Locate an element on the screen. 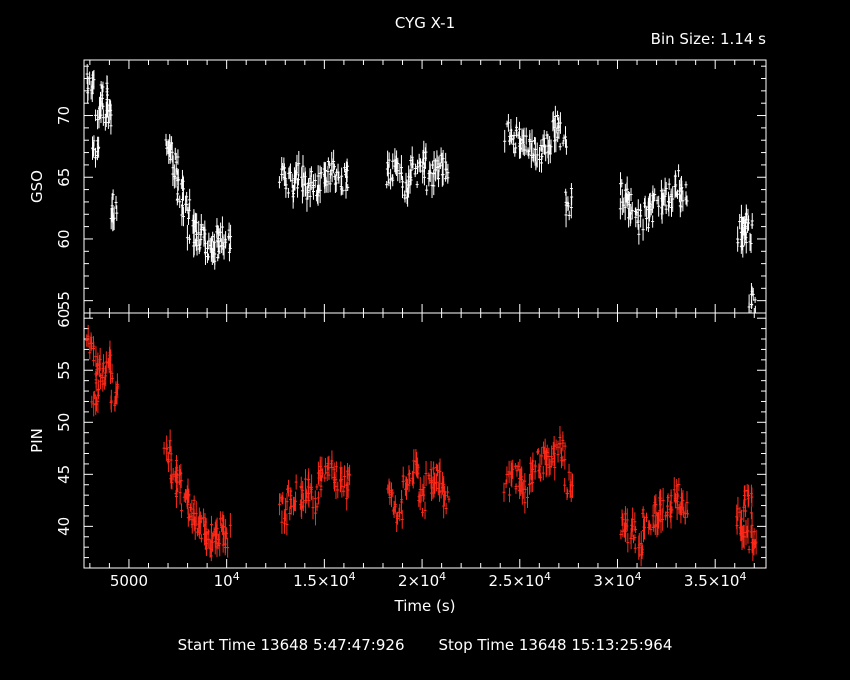  y-tick-label: 40 is located at coordinates (64, 526).